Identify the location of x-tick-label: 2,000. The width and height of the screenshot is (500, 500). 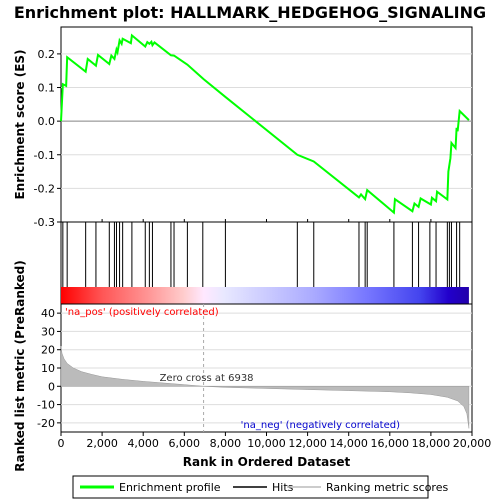
(102, 443).